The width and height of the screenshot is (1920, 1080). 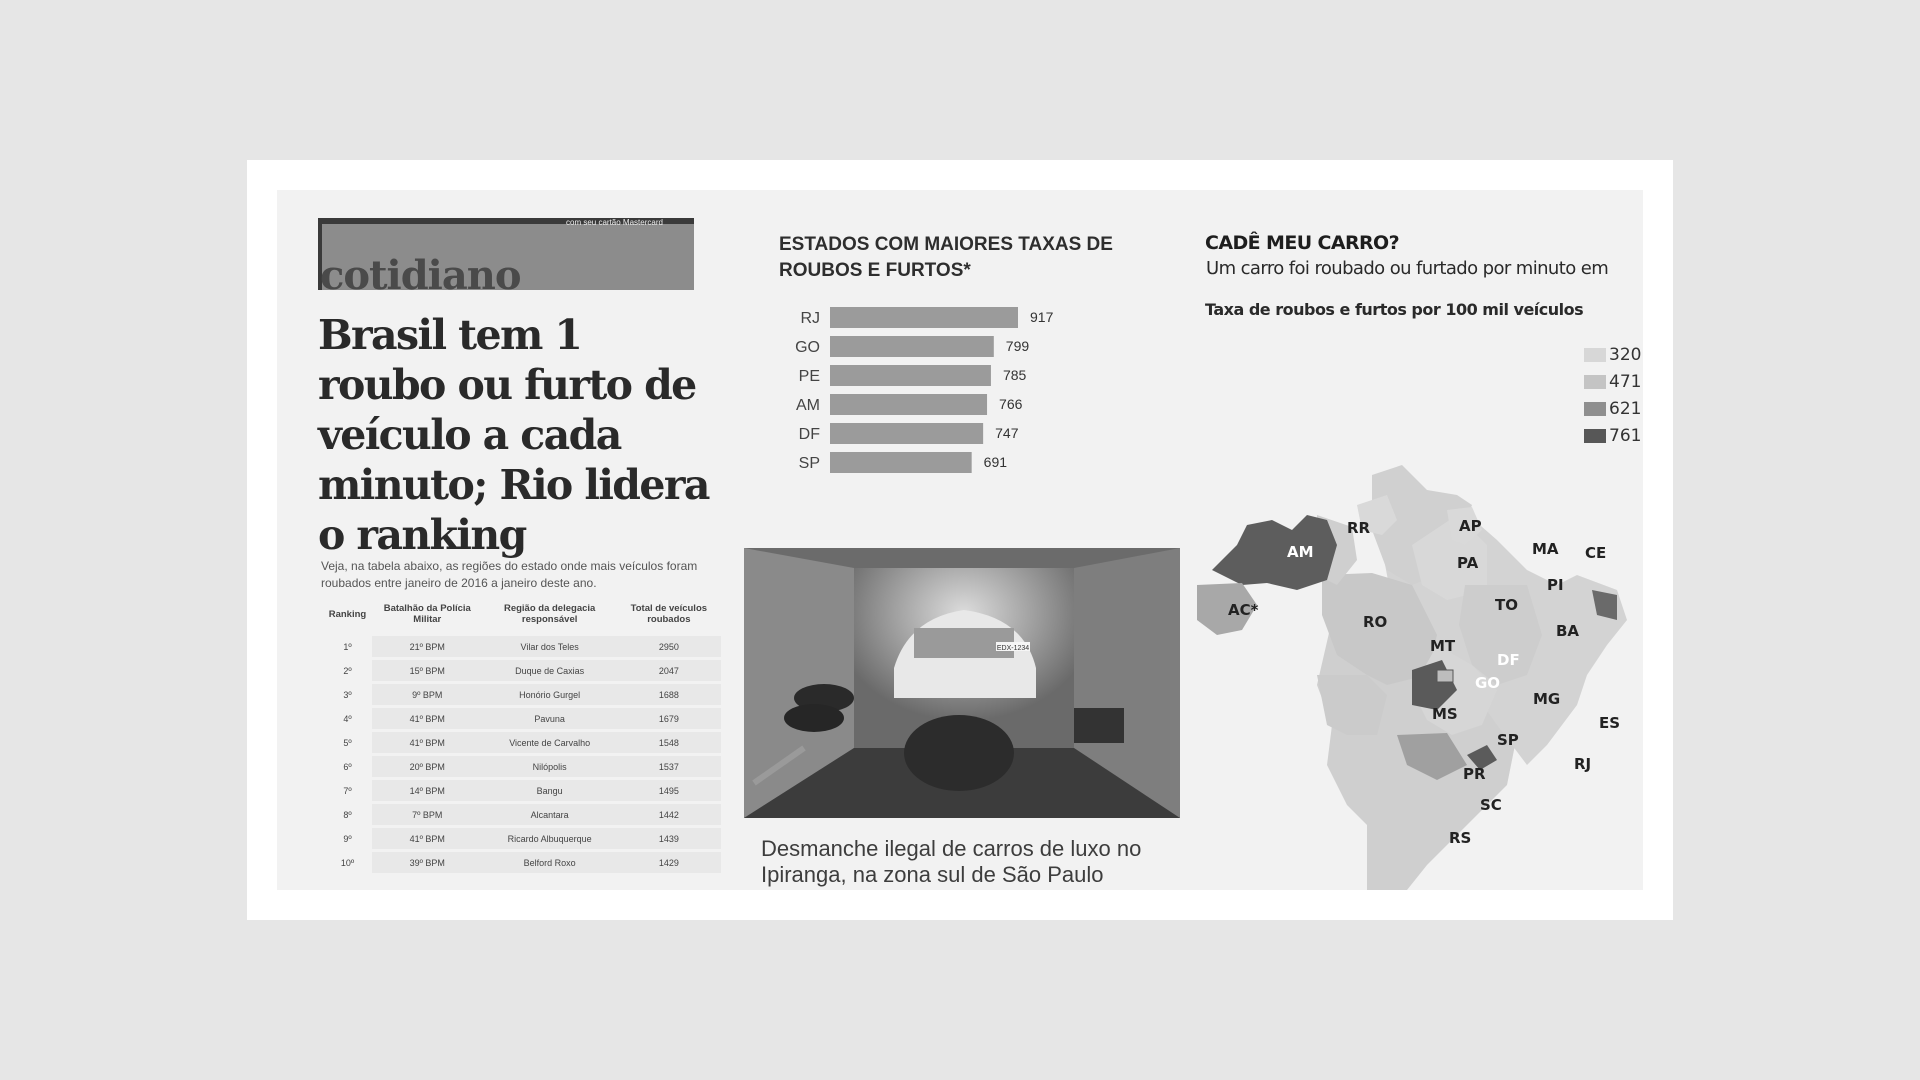 I want to click on cell-rank: 9º, so click(x=347, y=838).